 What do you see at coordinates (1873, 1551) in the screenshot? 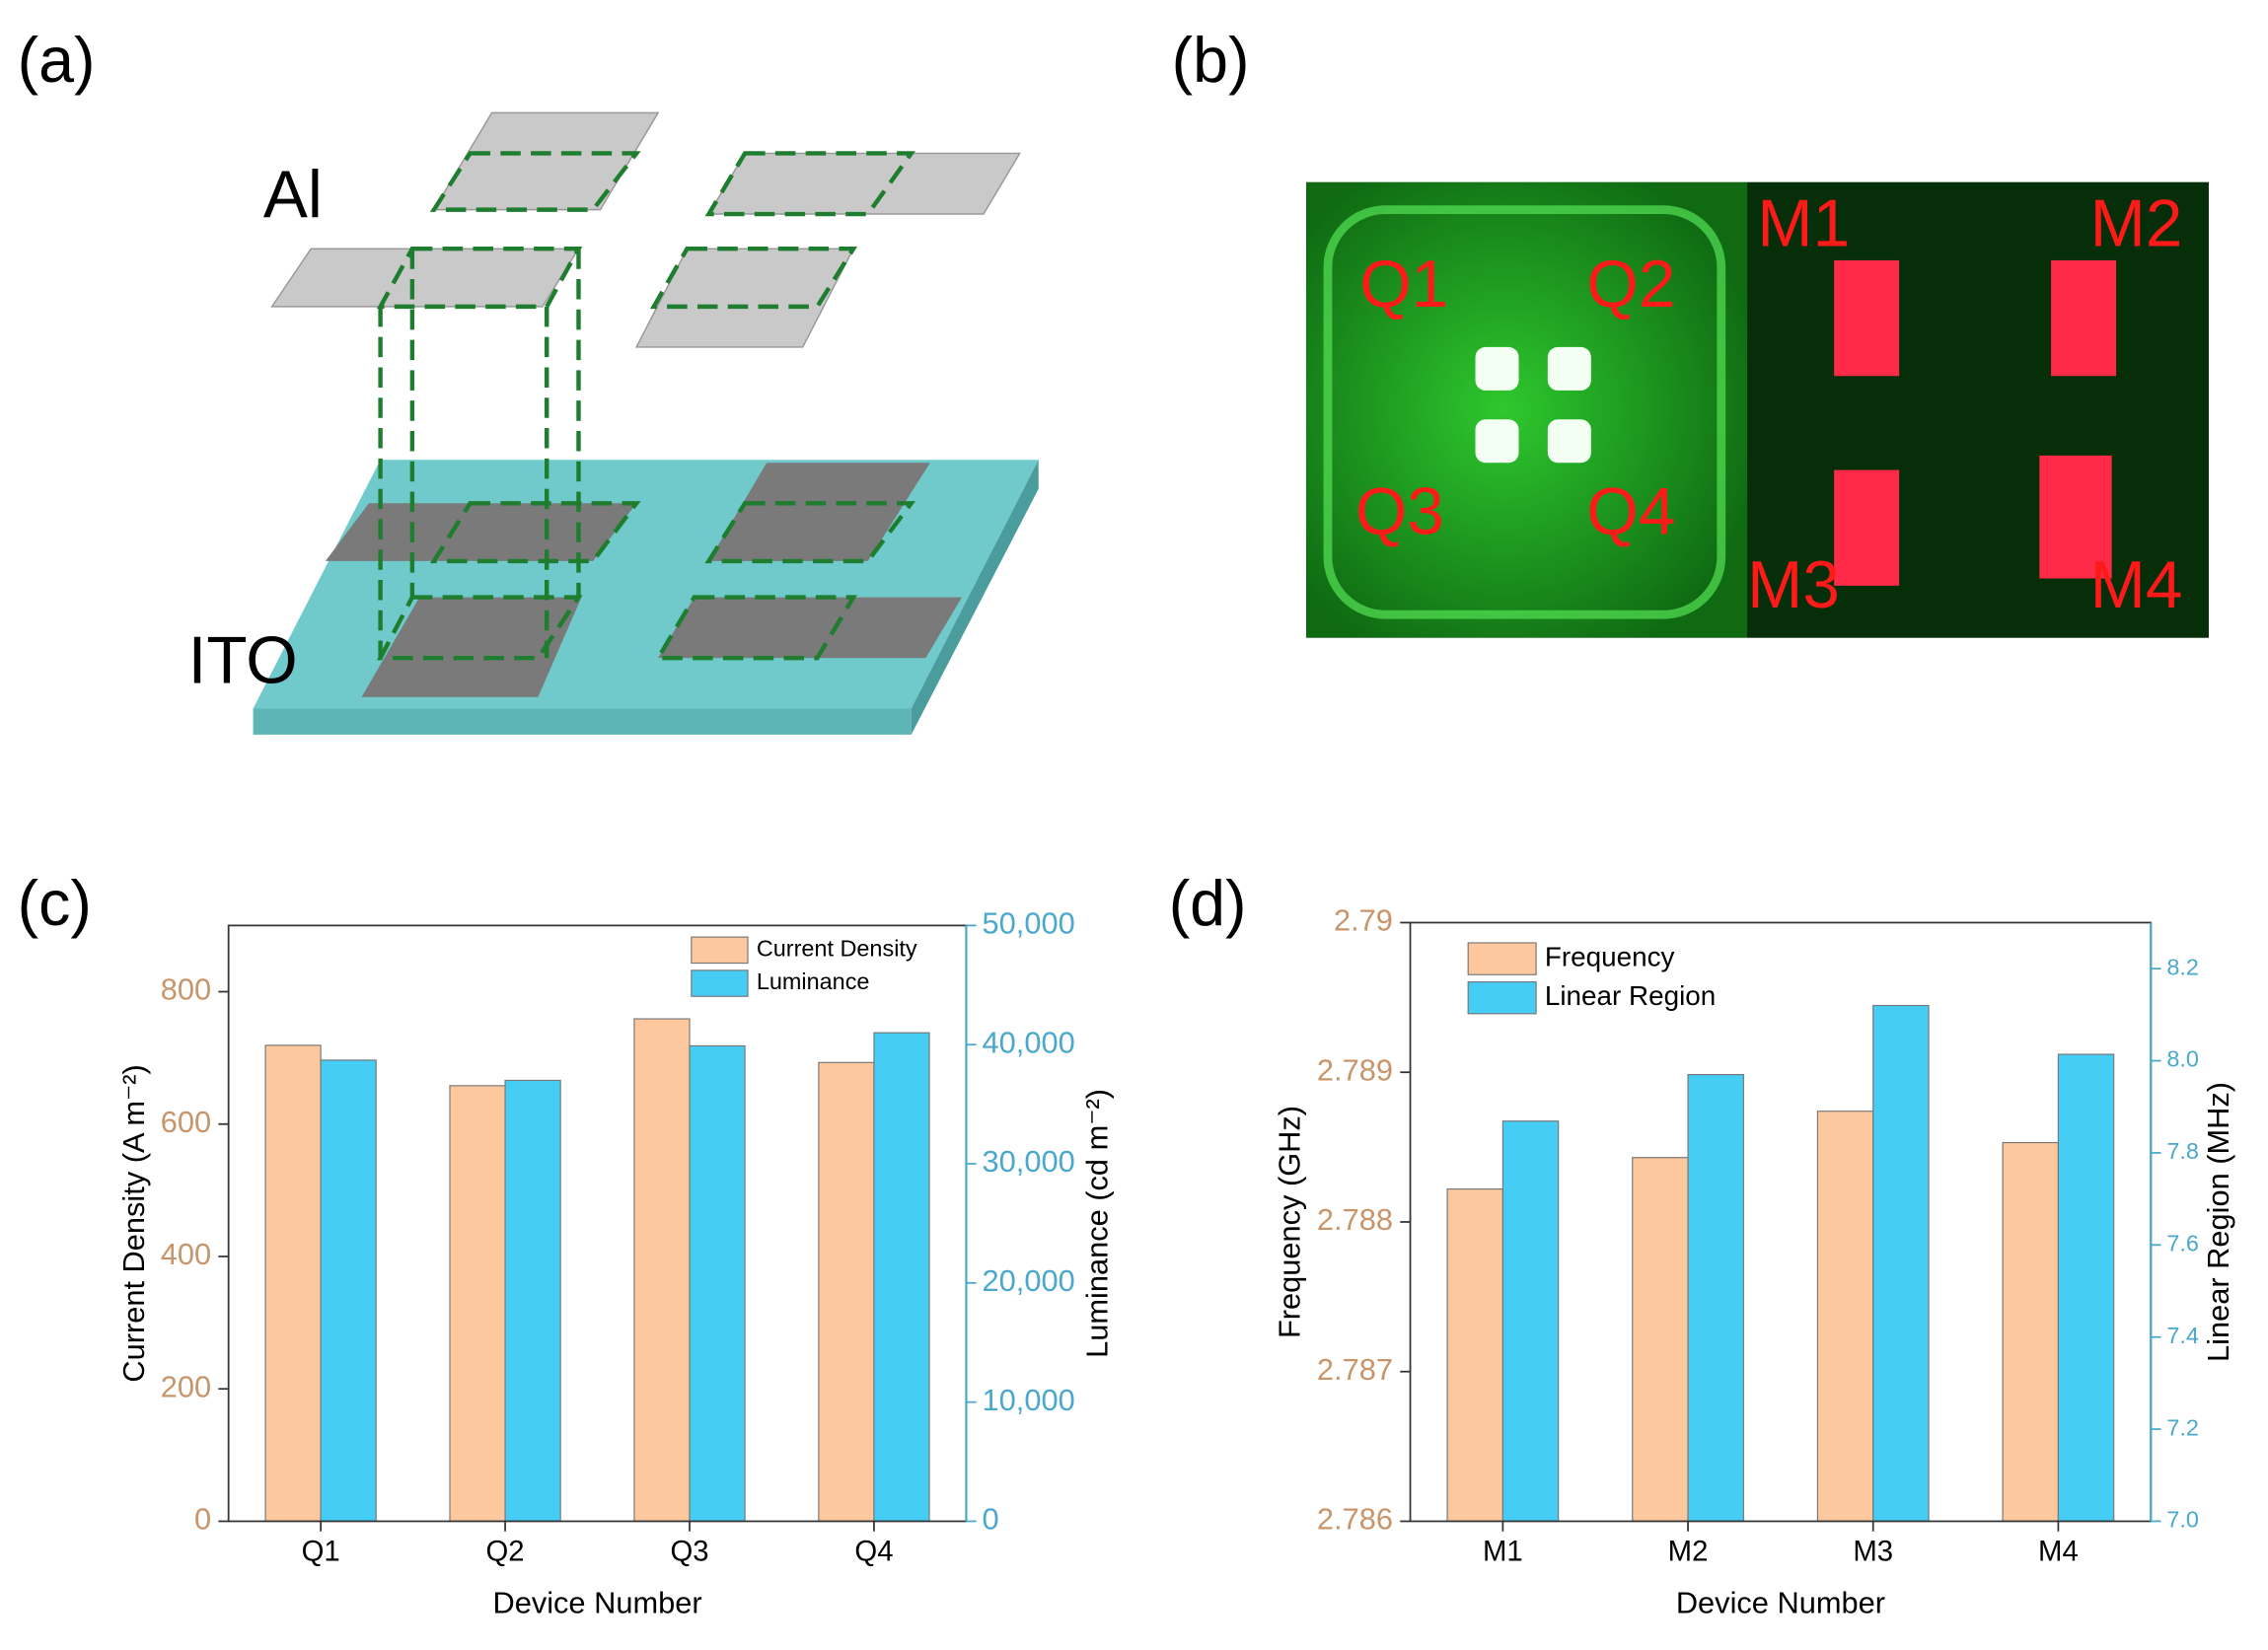
I see `x-tick-label: M3` at bounding box center [1873, 1551].